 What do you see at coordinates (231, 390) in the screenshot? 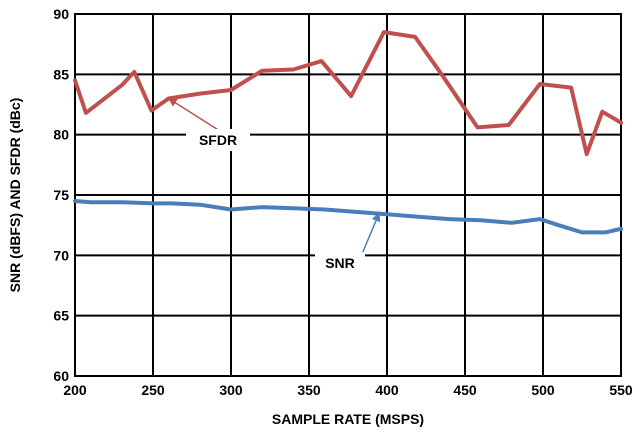
I see `x-tick-label: 300` at bounding box center [231, 390].